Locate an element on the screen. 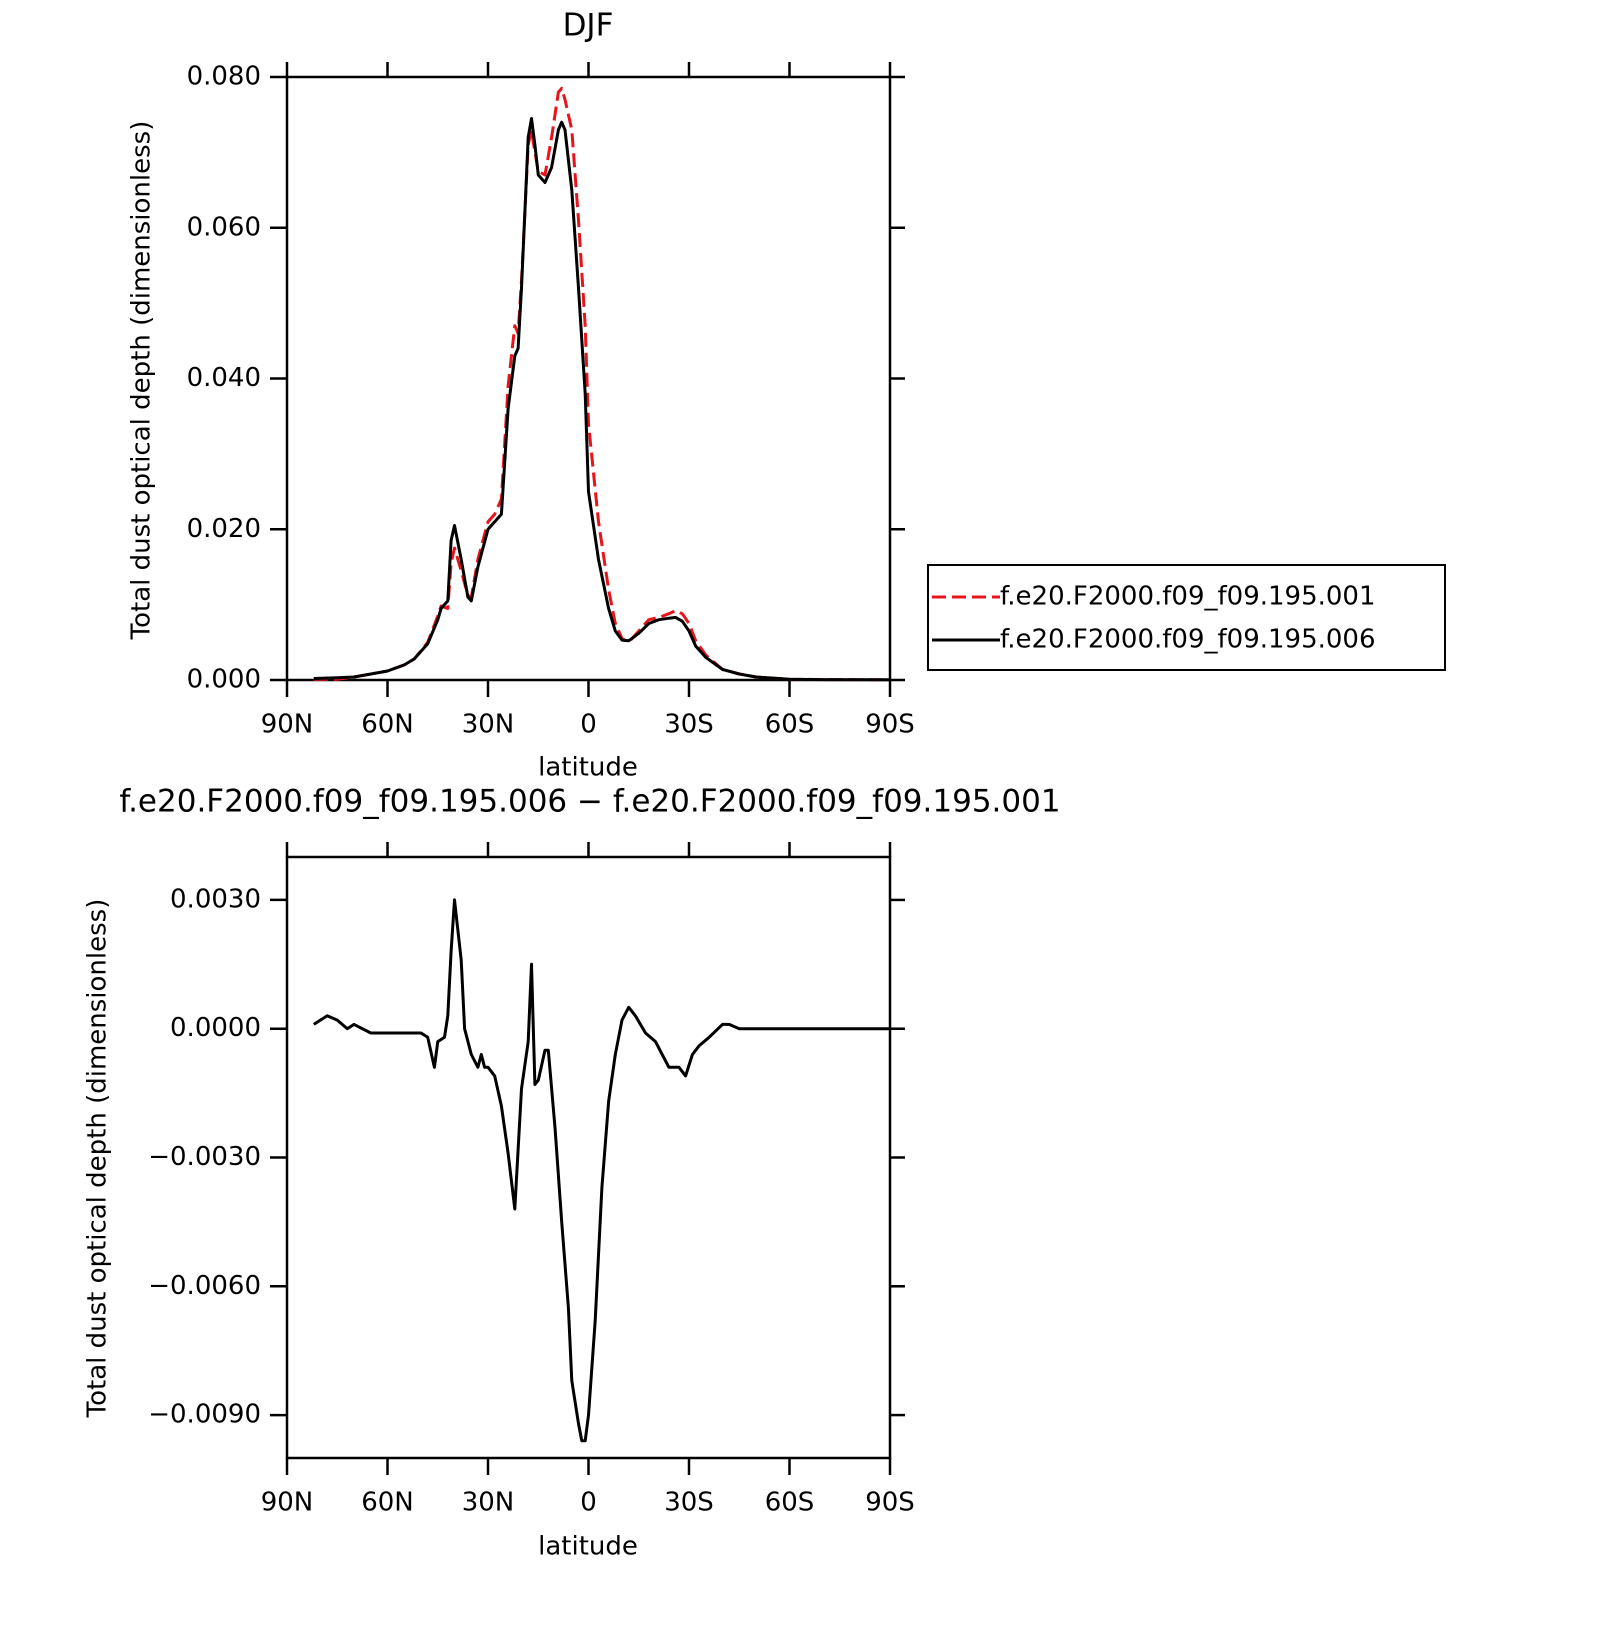 Image resolution: width=1613 pixels, height=1635 pixels. y-tick-label: 0.000 is located at coordinates (224, 680).